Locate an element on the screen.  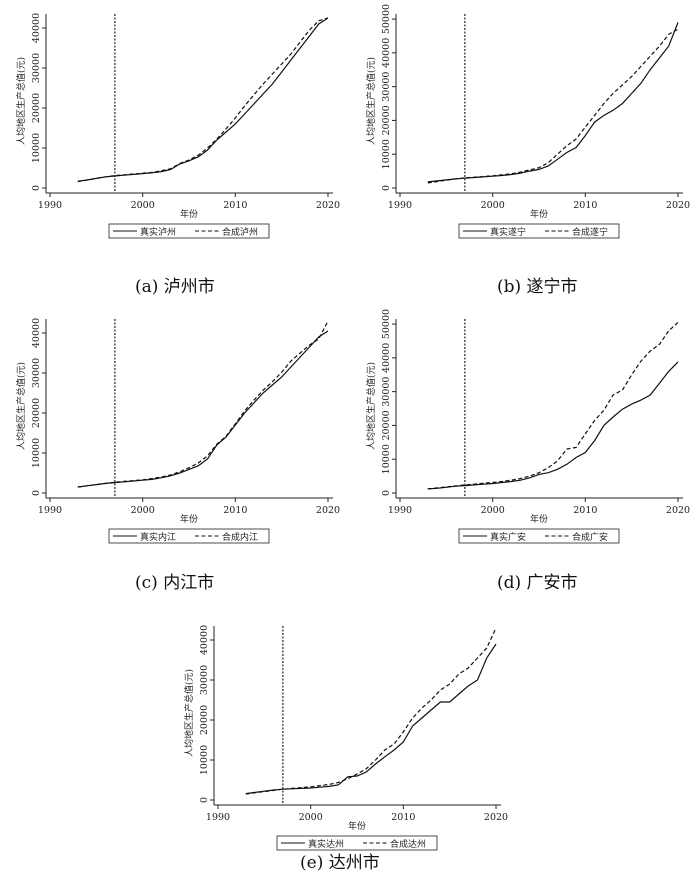
legend-label: 真实达州 is located at coordinates (326, 844).